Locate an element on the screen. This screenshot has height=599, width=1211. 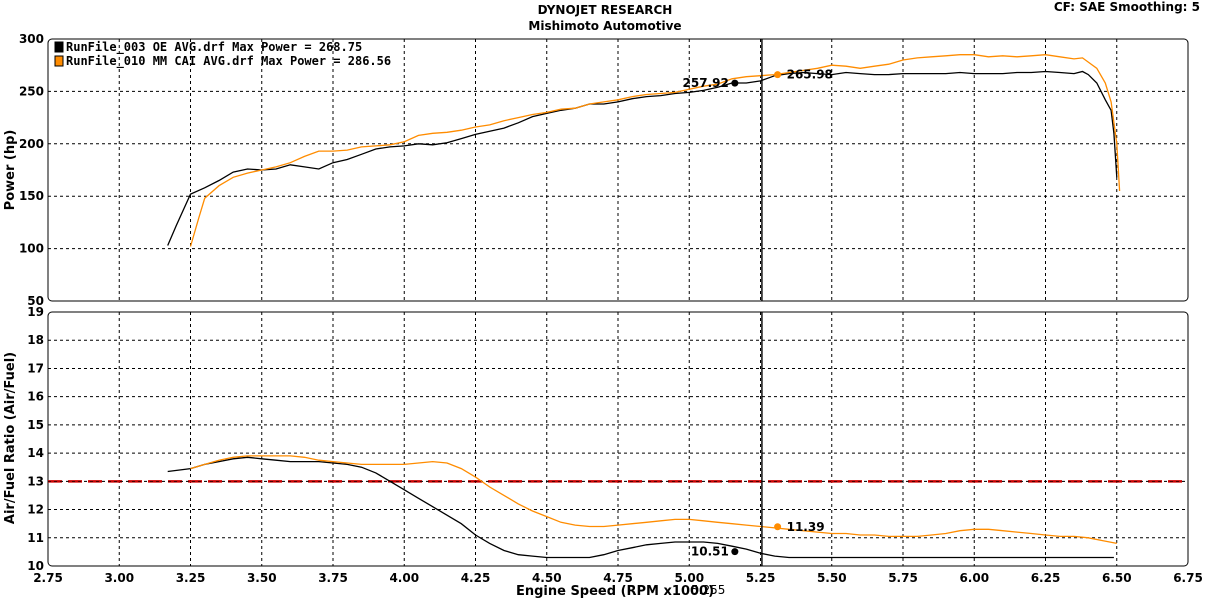
y-tick-label: 15 is located at coordinates (35, 425).